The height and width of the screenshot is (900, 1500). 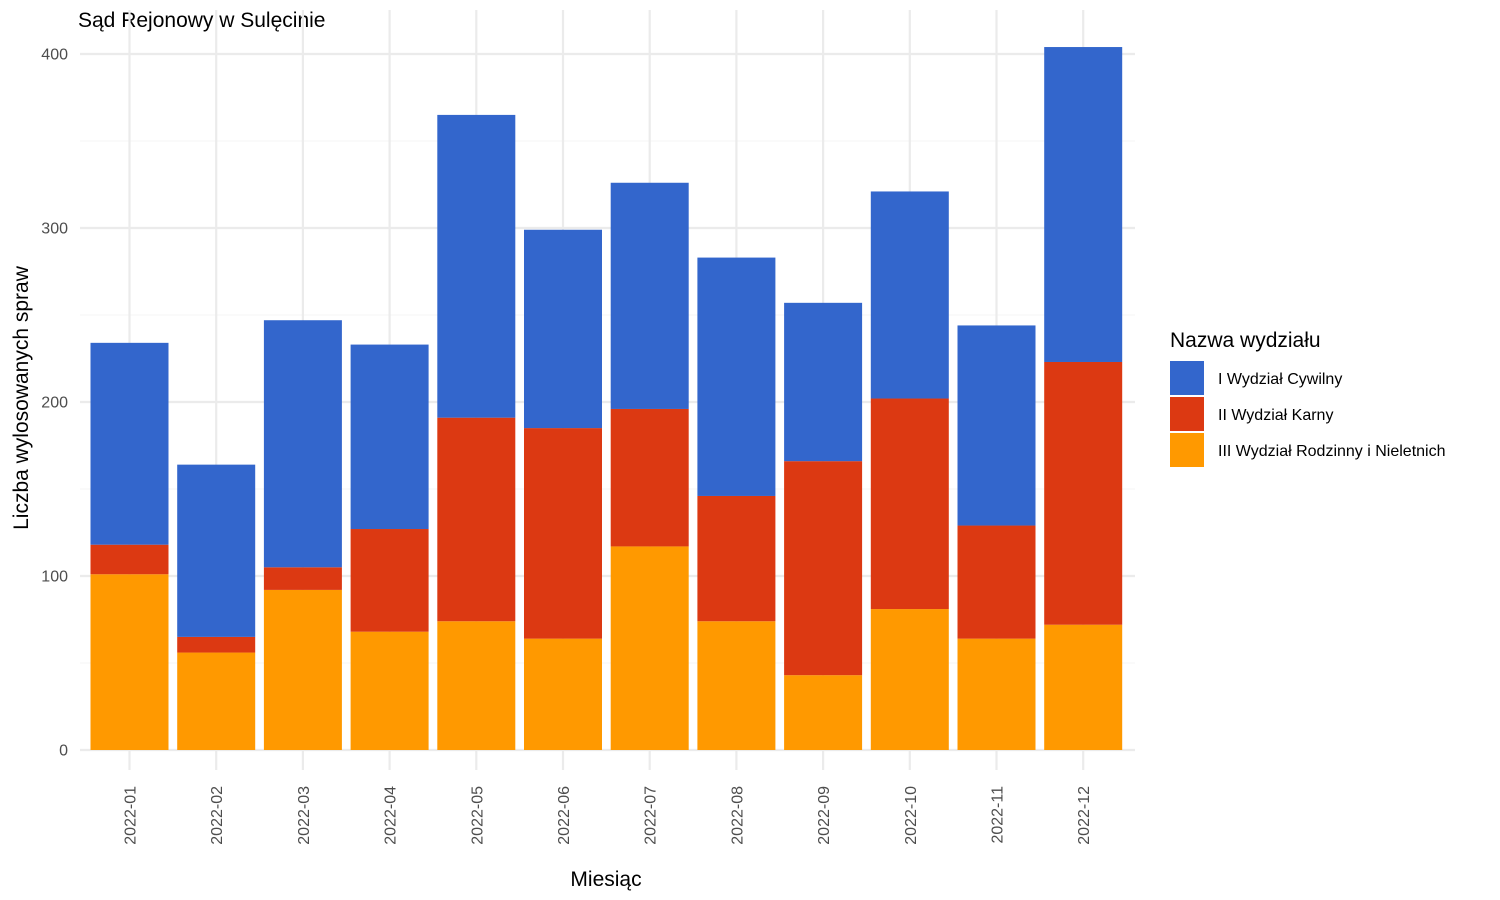 I want to click on x-tick-label: 2022-03, so click(x=304, y=815).